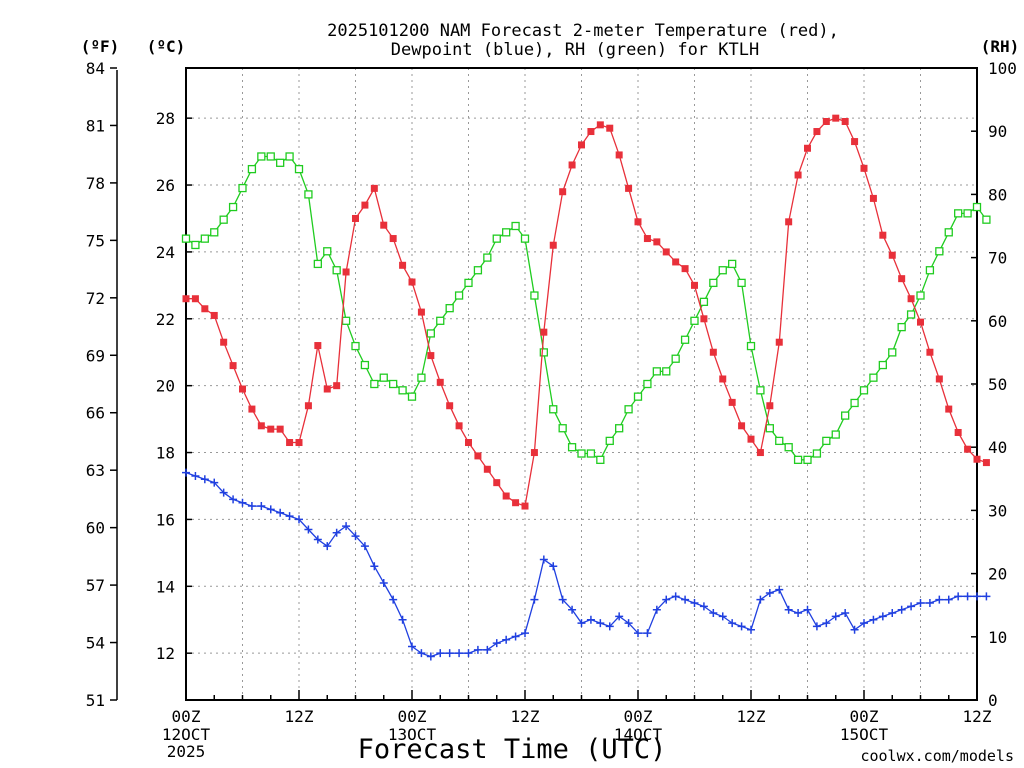  I want to click on rh-tick-label: 20, so click(997, 574).